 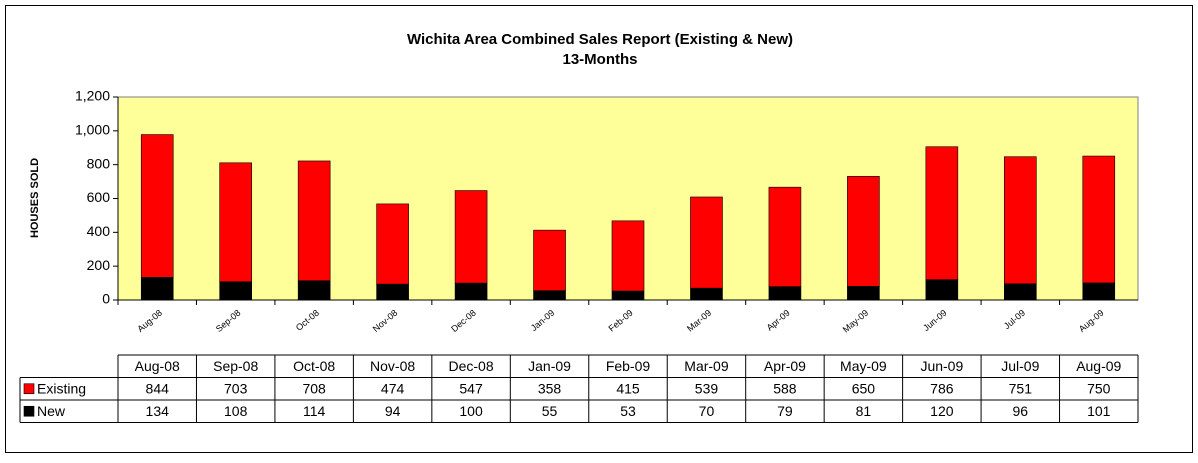 What do you see at coordinates (157, 366) in the screenshot?
I see `table-header: Aug-08` at bounding box center [157, 366].